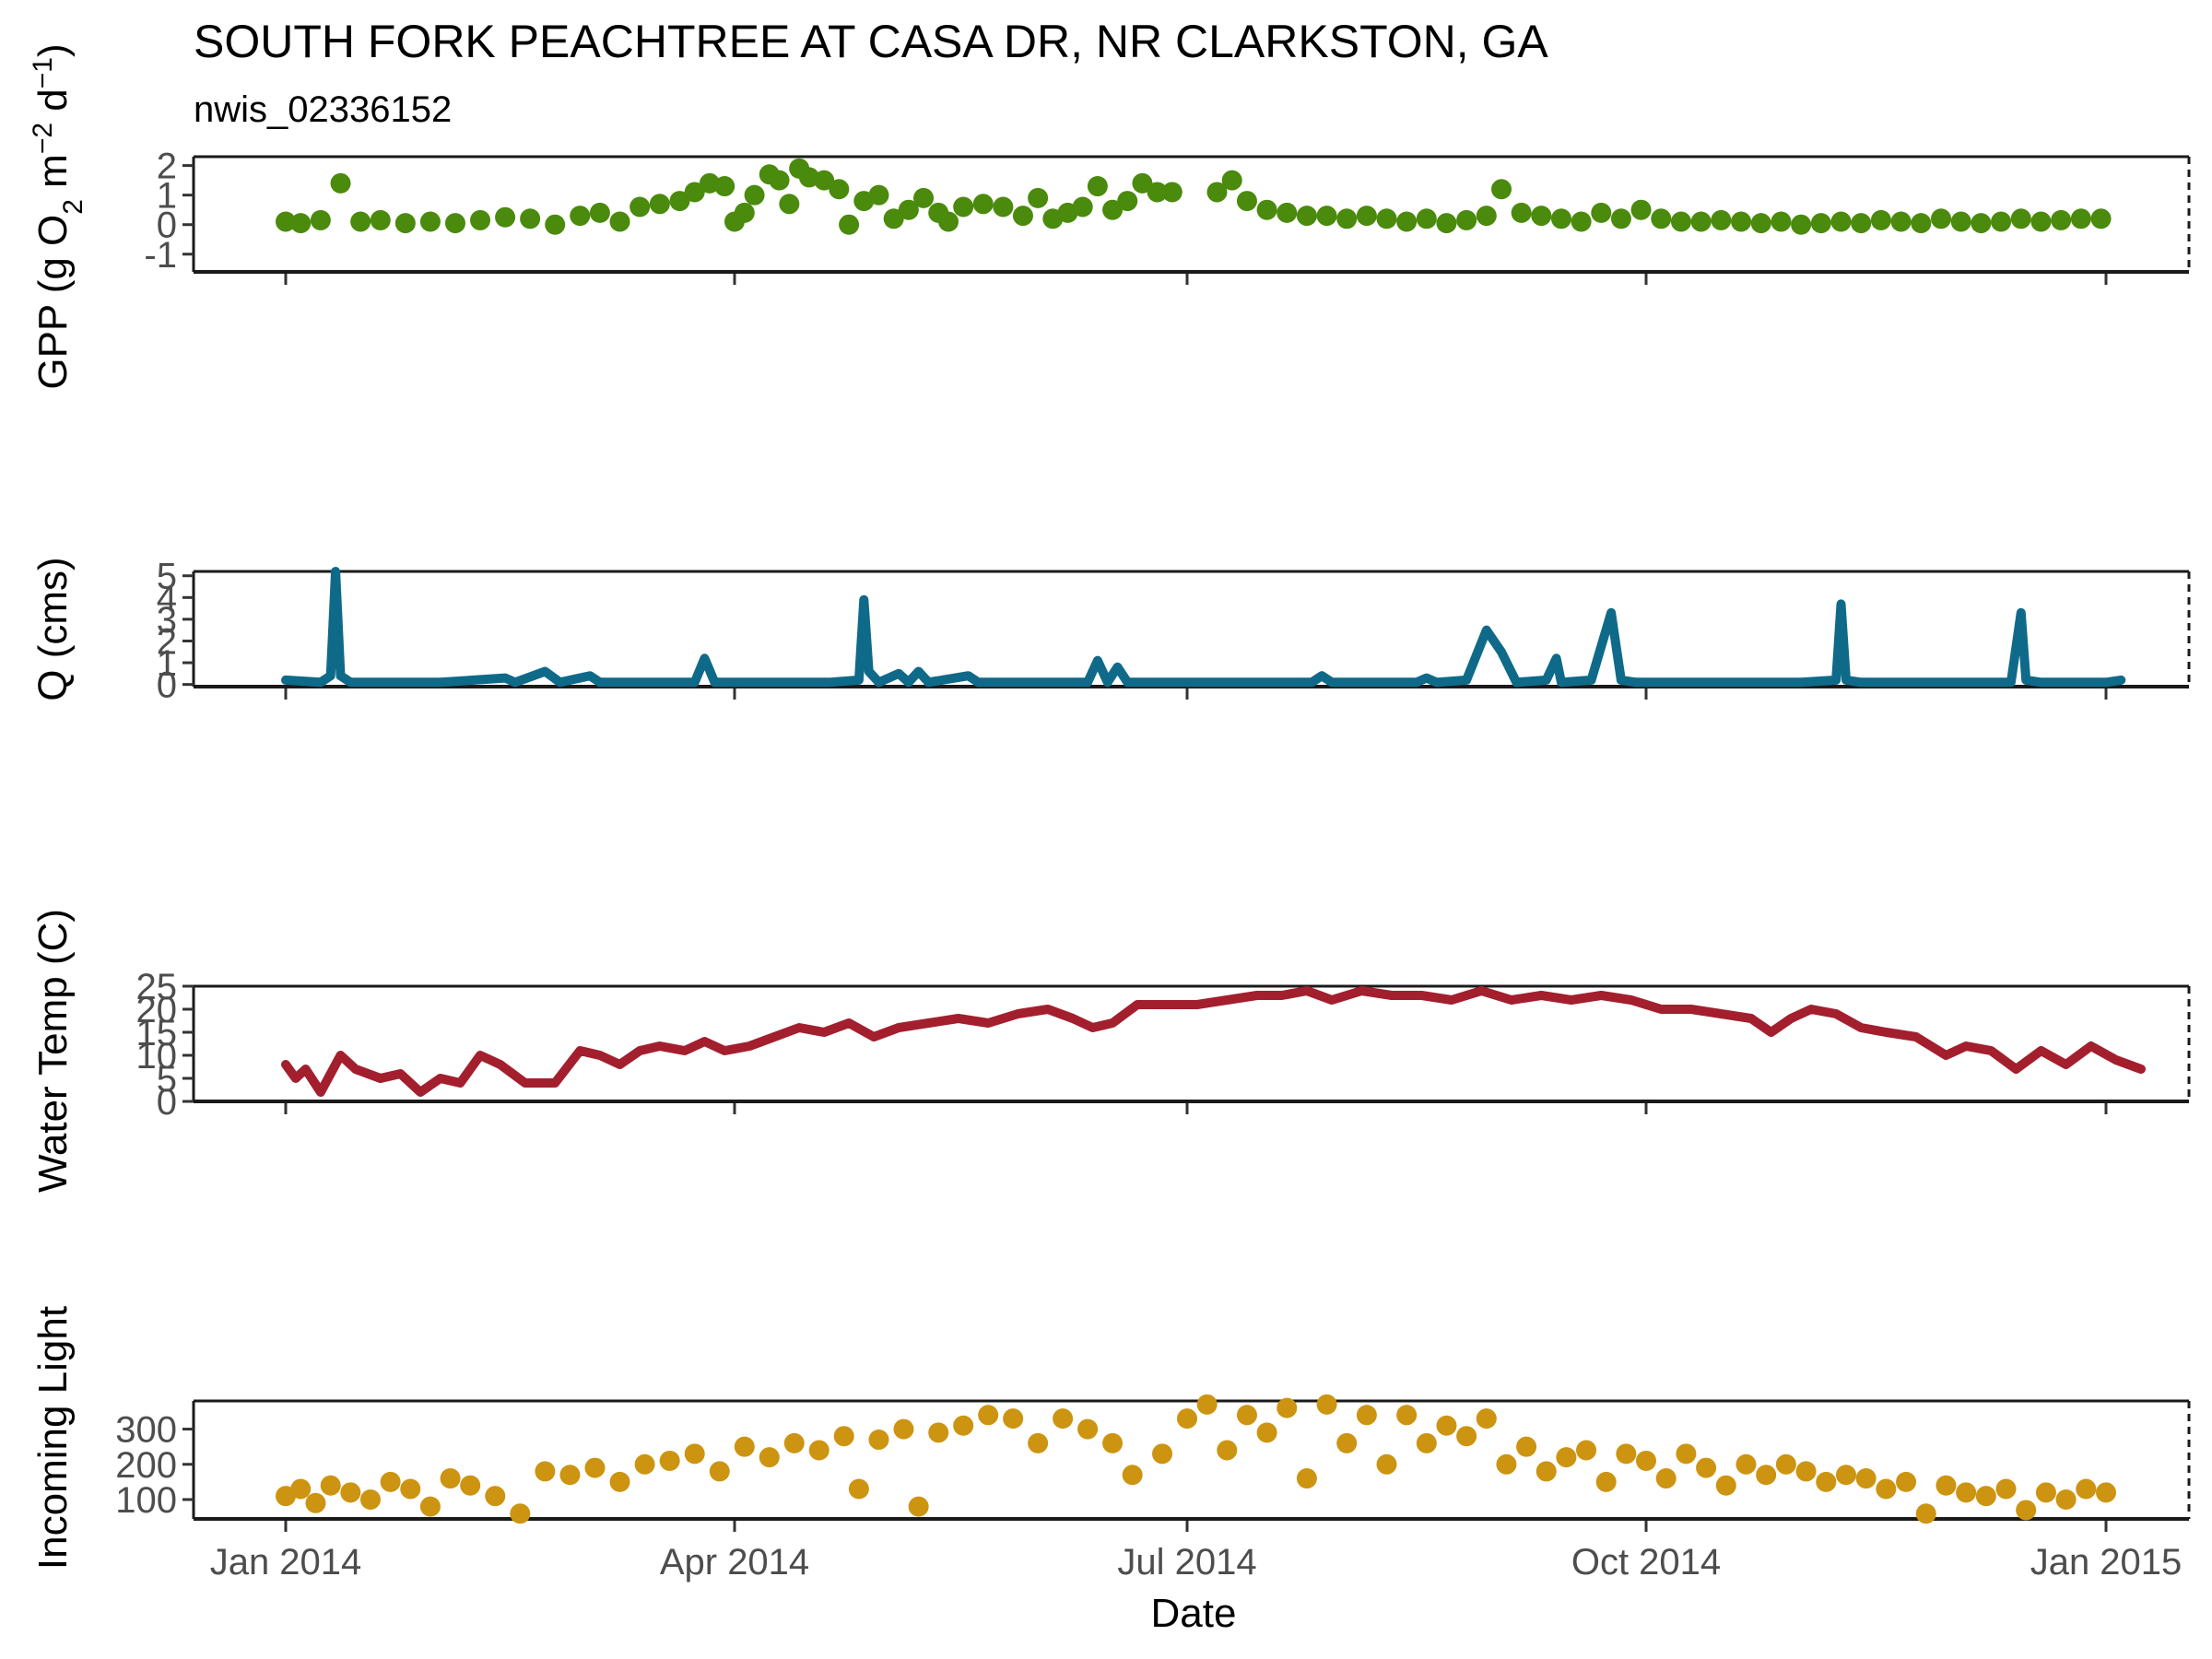 This screenshot has height=1659, width=2212. I want to click on panel-temp-y-tick-label-1: 5, so click(167, 1079).